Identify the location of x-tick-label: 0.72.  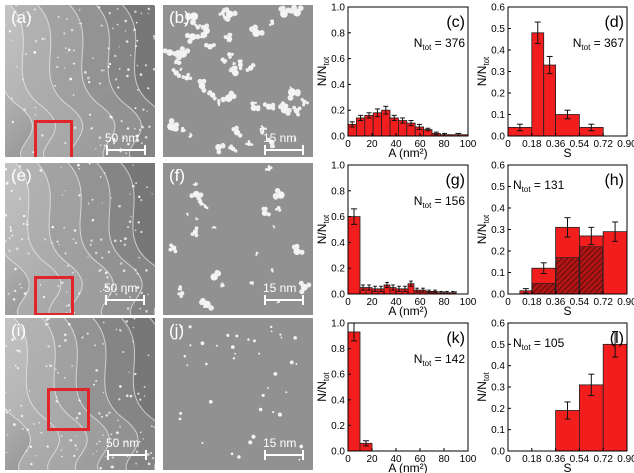
(603, 459).